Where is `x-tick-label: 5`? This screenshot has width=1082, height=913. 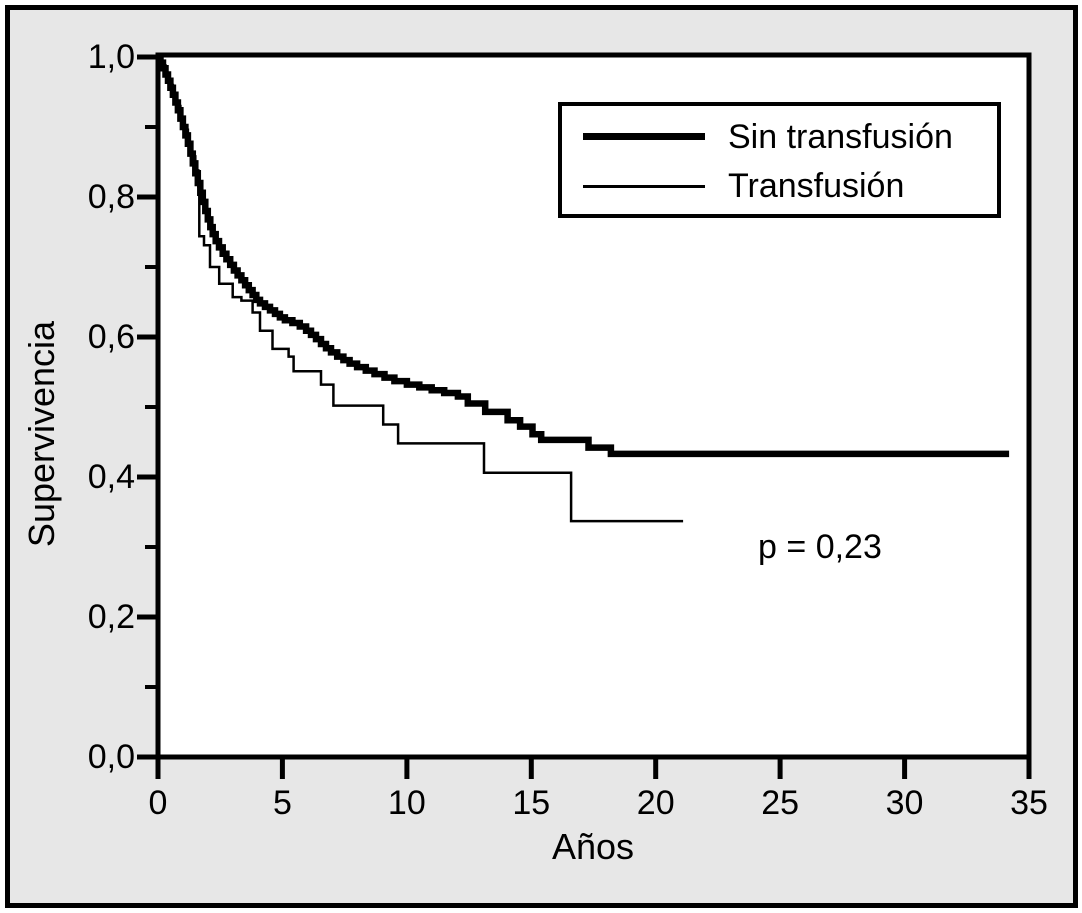
x-tick-label: 5 is located at coordinates (282, 803).